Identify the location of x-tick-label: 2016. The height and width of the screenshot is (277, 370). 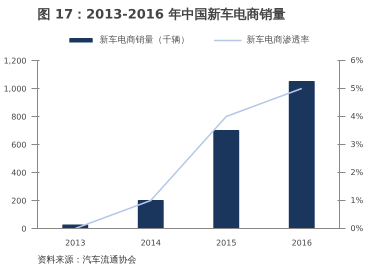
(302, 243).